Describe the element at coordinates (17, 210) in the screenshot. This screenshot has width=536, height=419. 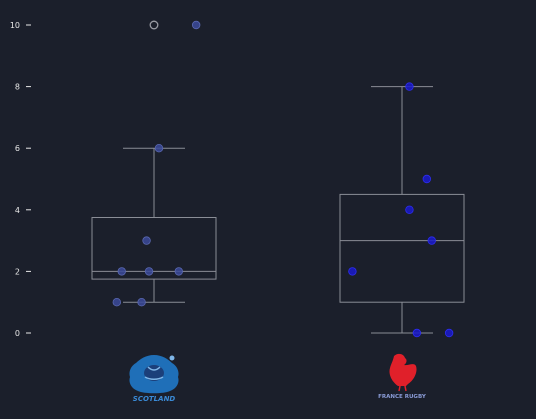
I see `y-tick-label: 4` at that location.